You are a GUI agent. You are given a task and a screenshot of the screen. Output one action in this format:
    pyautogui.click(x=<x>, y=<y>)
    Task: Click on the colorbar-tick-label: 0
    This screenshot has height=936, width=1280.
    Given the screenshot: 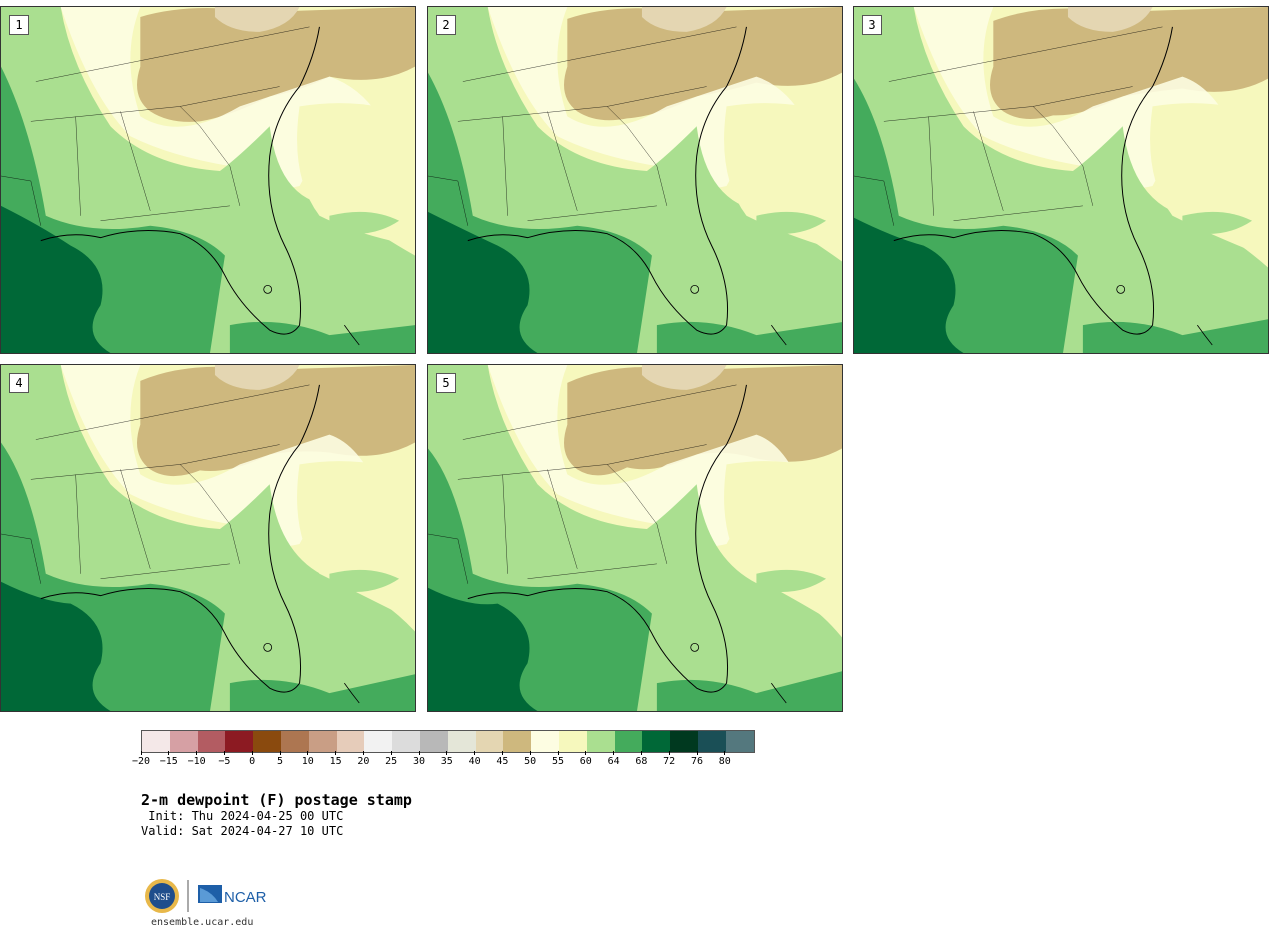 What is the action you would take?
    pyautogui.click(x=252, y=759)
    